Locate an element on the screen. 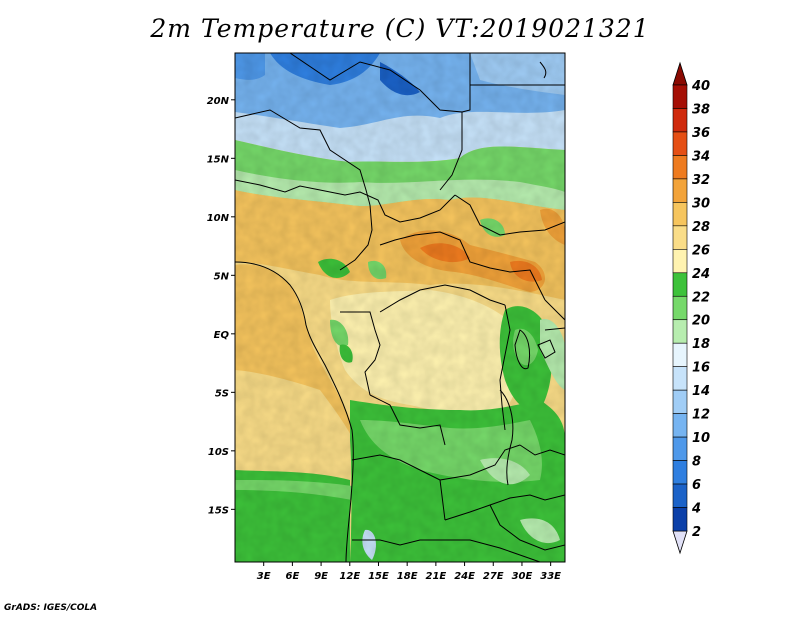  x-tick-label: 24E is located at coordinates (464, 576).